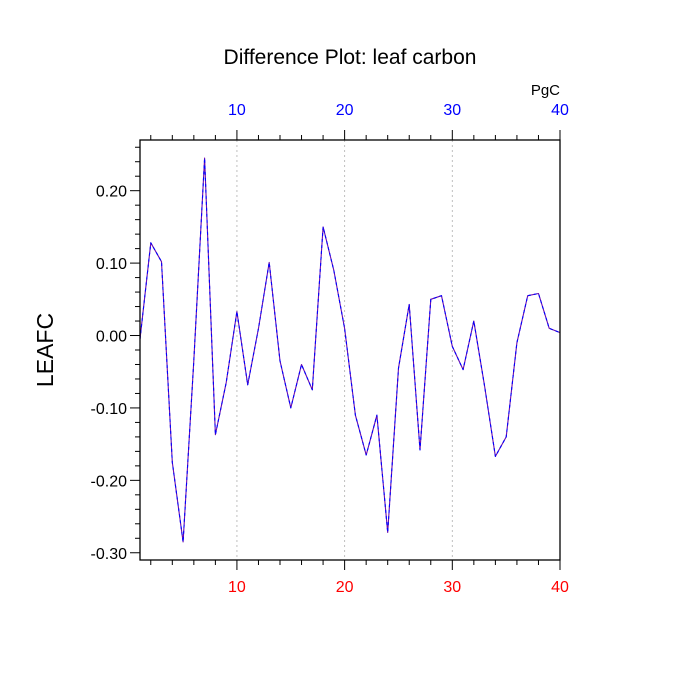 Image resolution: width=700 pixels, height=700 pixels. Describe the element at coordinates (560, 110) in the screenshot. I see `x-tick-label-top: 40` at that location.